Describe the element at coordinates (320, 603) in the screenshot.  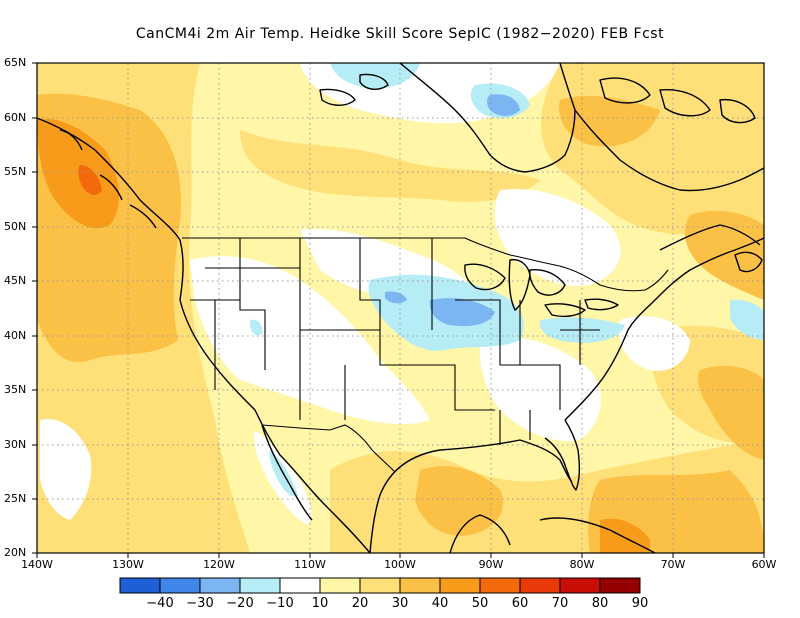
I see `colorbar-label: 10` at that location.